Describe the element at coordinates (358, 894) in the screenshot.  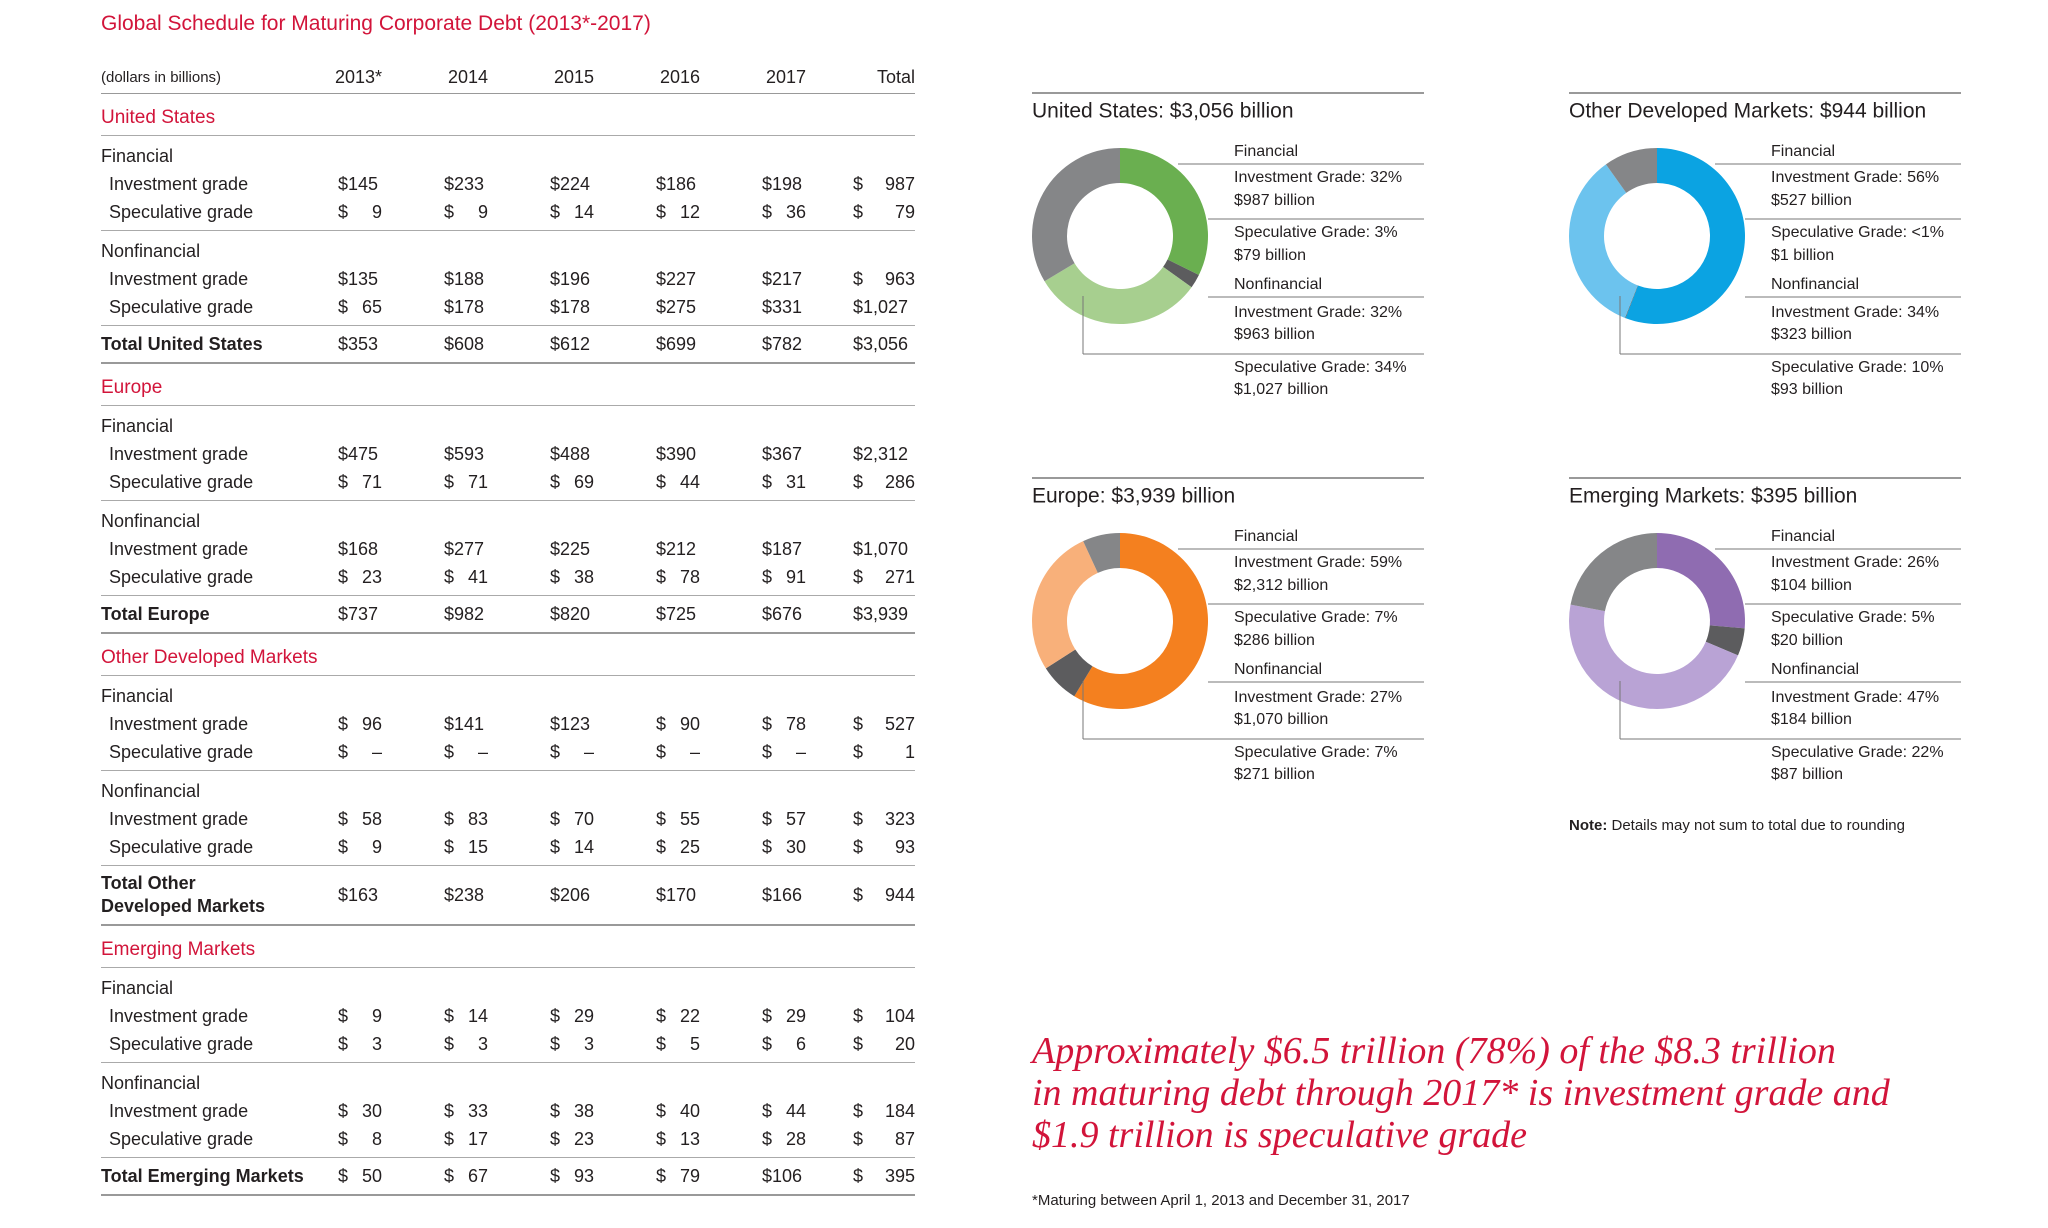
I see `cell: $163` at that location.